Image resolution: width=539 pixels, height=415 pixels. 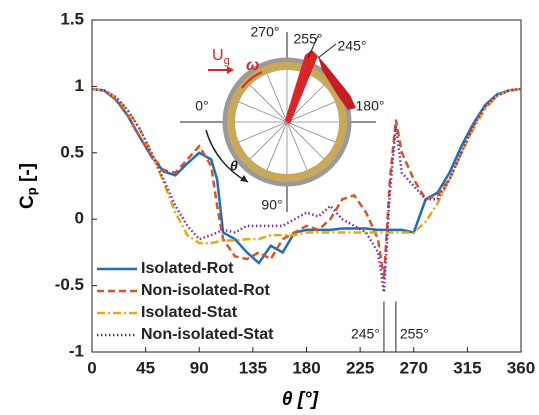 What do you see at coordinates (414, 367) in the screenshot?
I see `x-tick-label: 270` at bounding box center [414, 367].